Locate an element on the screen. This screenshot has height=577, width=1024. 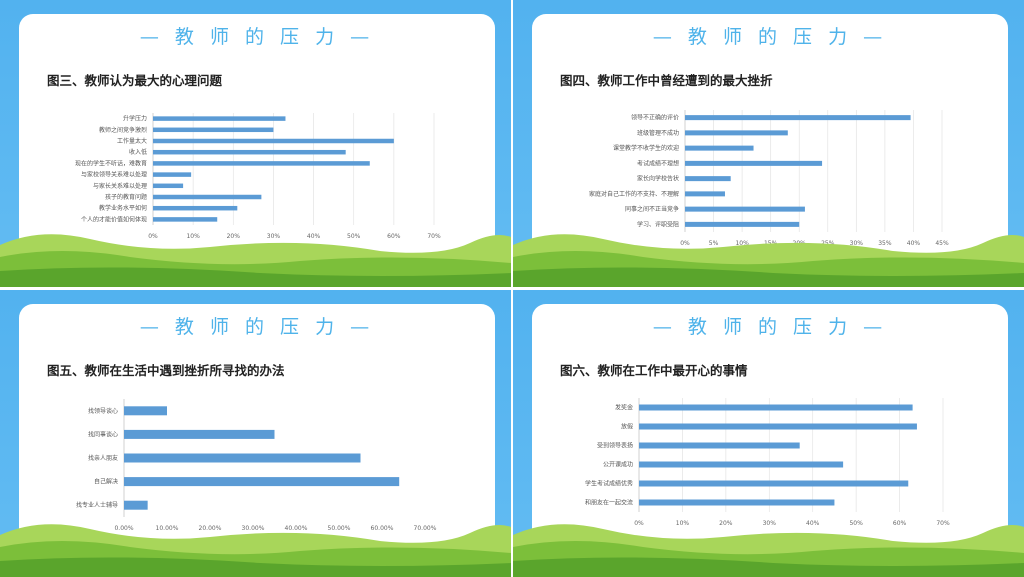
category-label: 自己解决 is located at coordinates (106, 482).